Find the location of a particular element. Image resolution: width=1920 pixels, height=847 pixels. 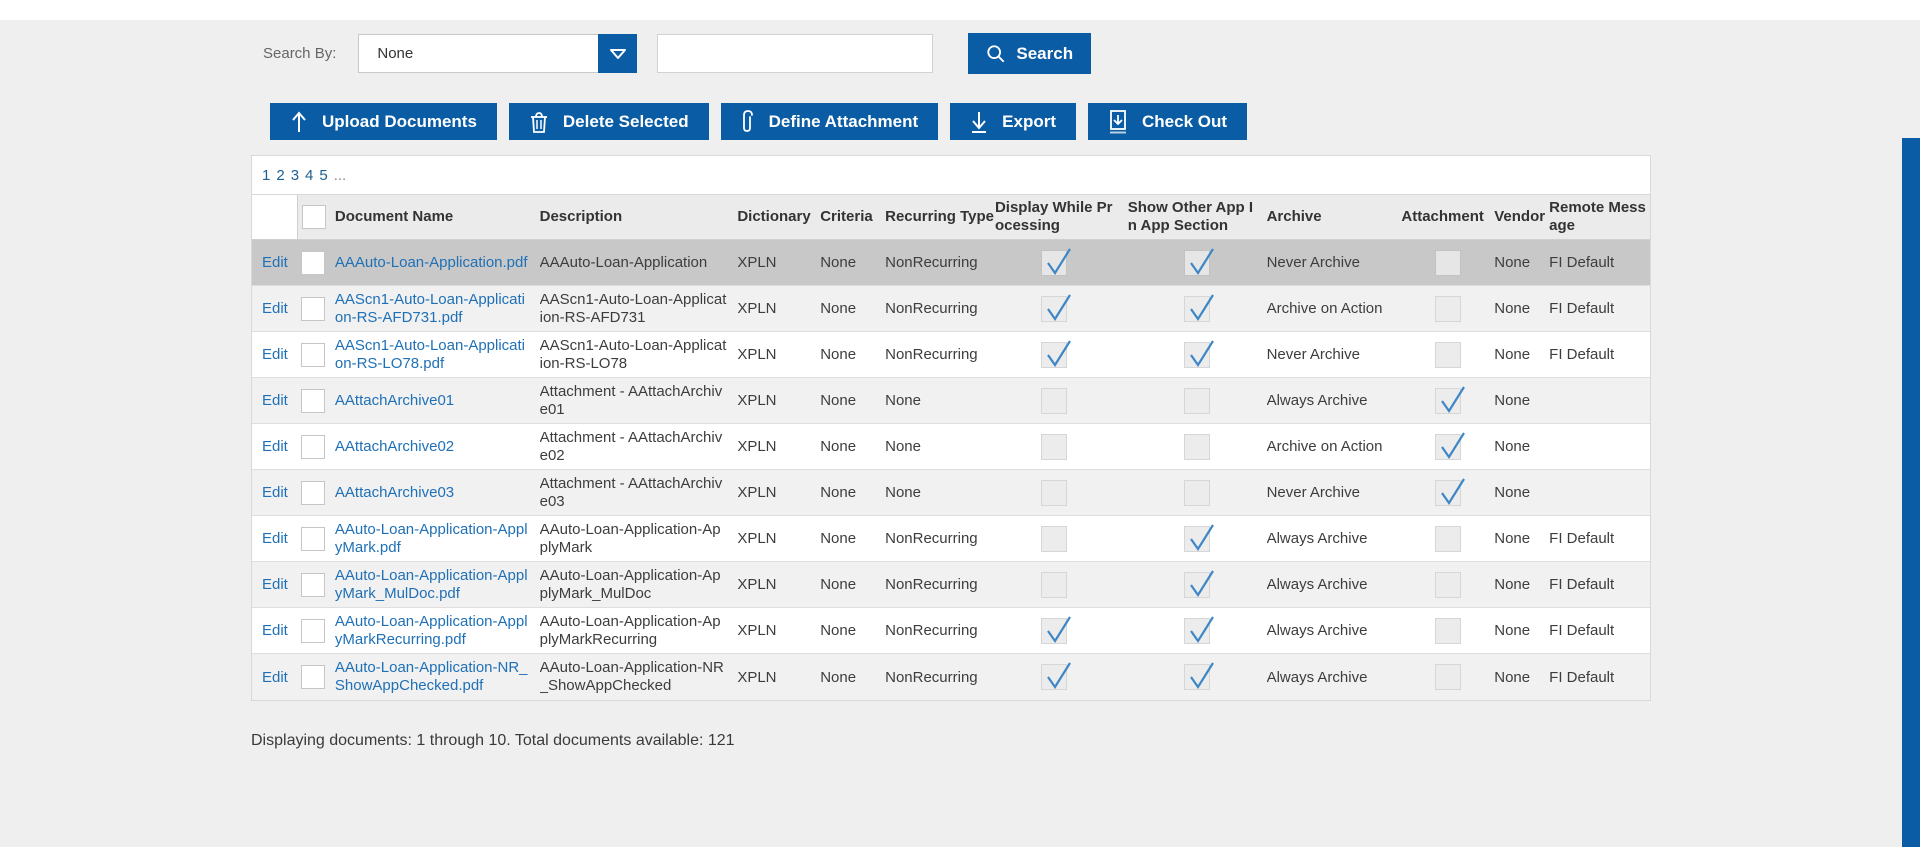

document-name-link: AAttachArchive03 is located at coordinates (394, 492).